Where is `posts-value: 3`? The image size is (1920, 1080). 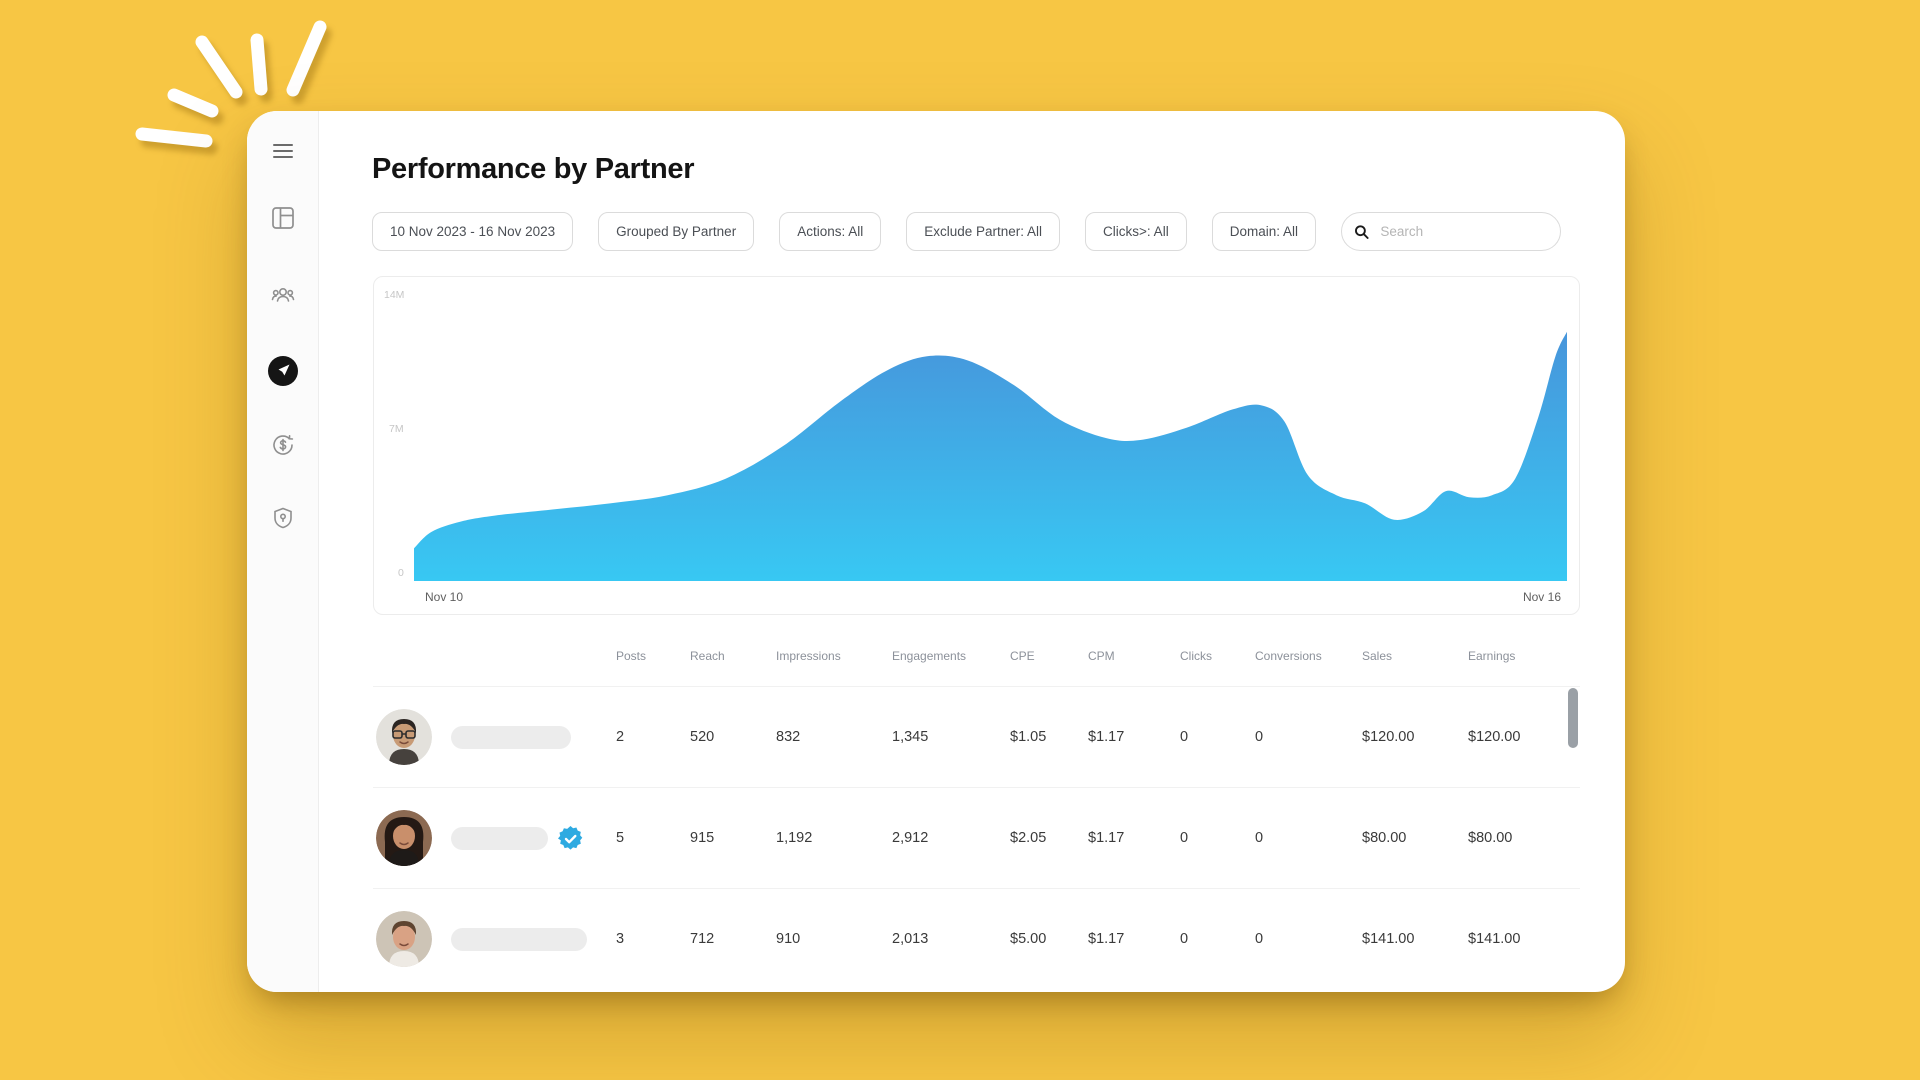
posts-value: 3 is located at coordinates (620, 939).